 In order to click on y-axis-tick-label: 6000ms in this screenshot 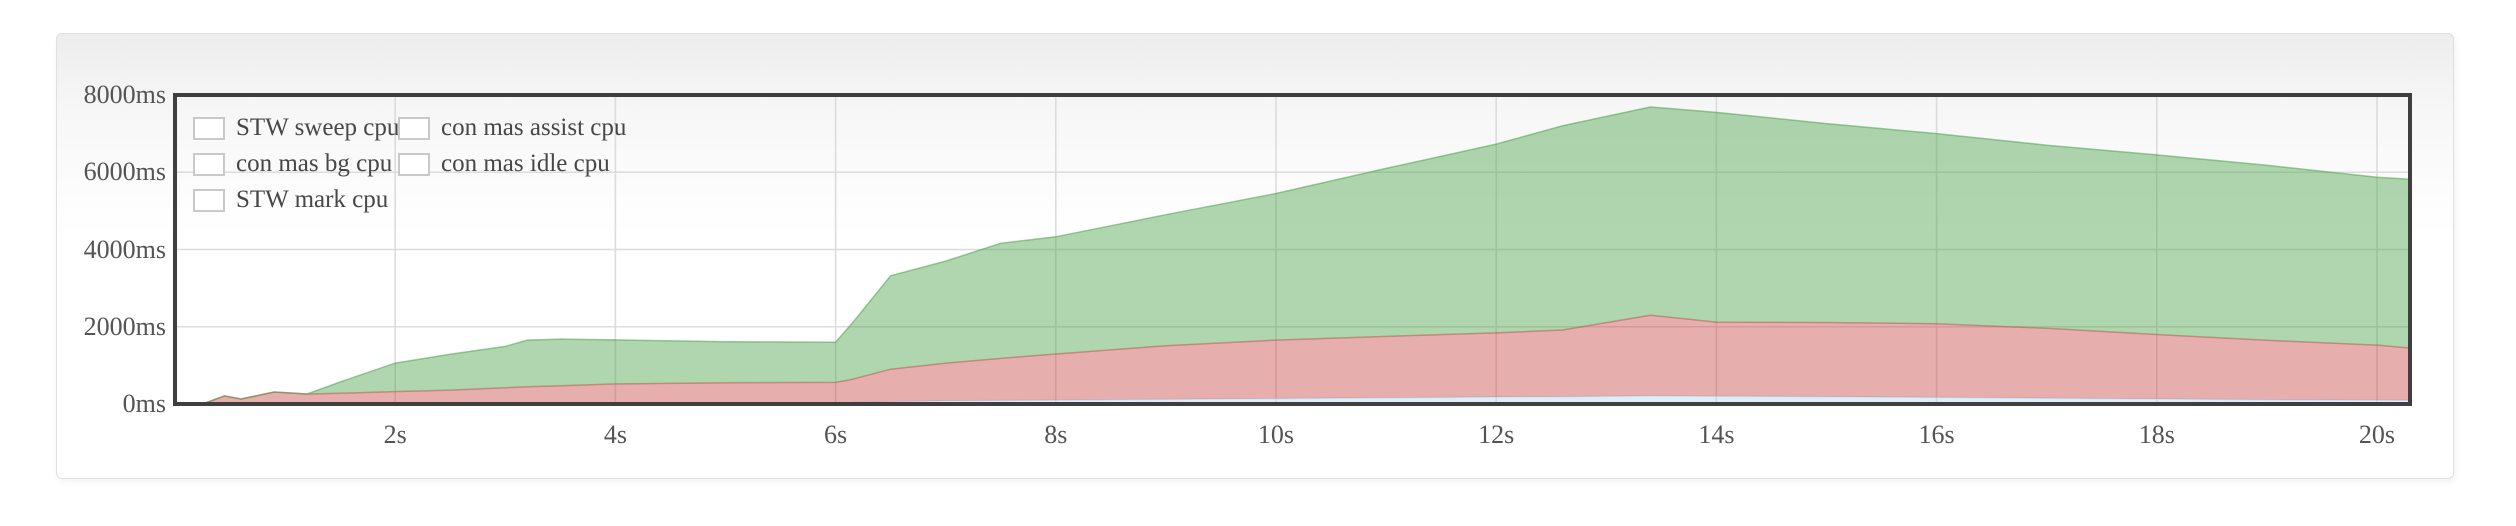, I will do `click(124, 172)`.